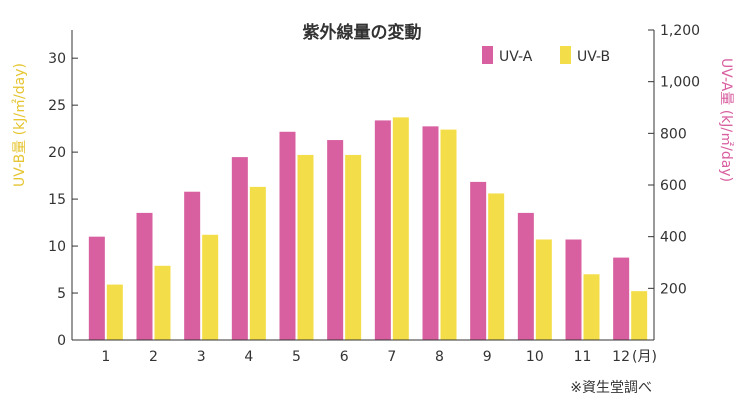  Describe the element at coordinates (611, 388) in the screenshot. I see `source-note: ※資生堂調べ` at that location.